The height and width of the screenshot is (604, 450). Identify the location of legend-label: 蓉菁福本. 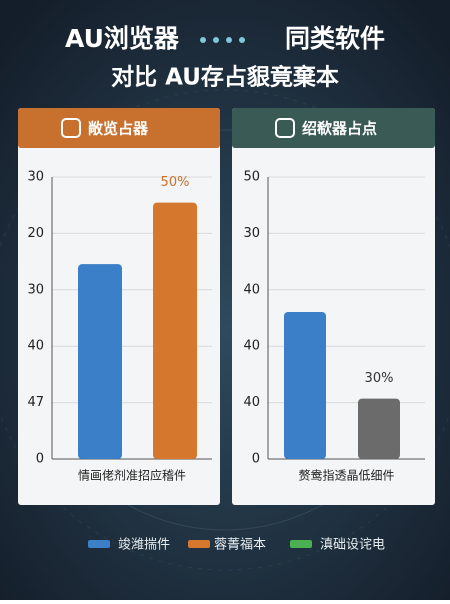
(240, 545).